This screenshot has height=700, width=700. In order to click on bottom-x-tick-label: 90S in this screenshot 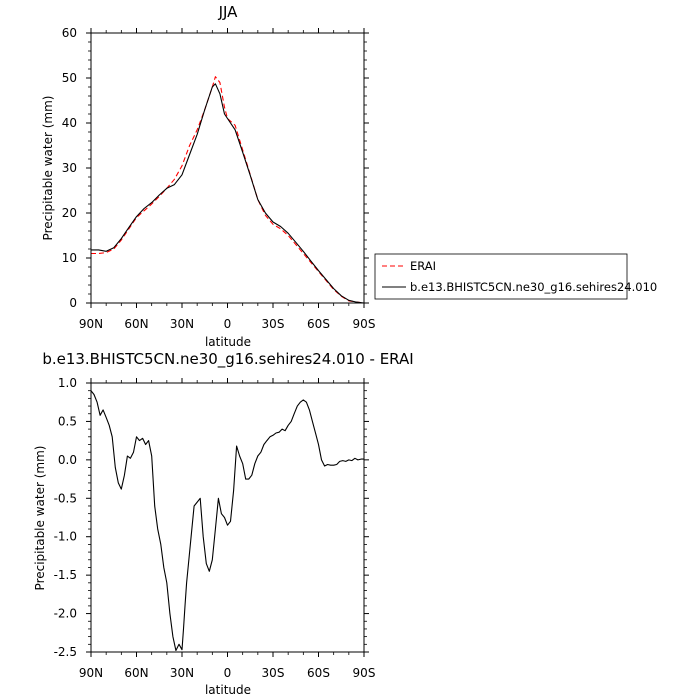, I will do `click(364, 673)`.